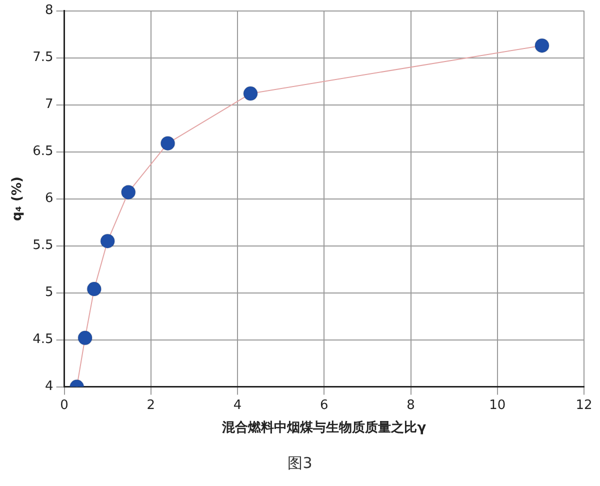  I want to click on x-tick-label: 2, so click(151, 405).